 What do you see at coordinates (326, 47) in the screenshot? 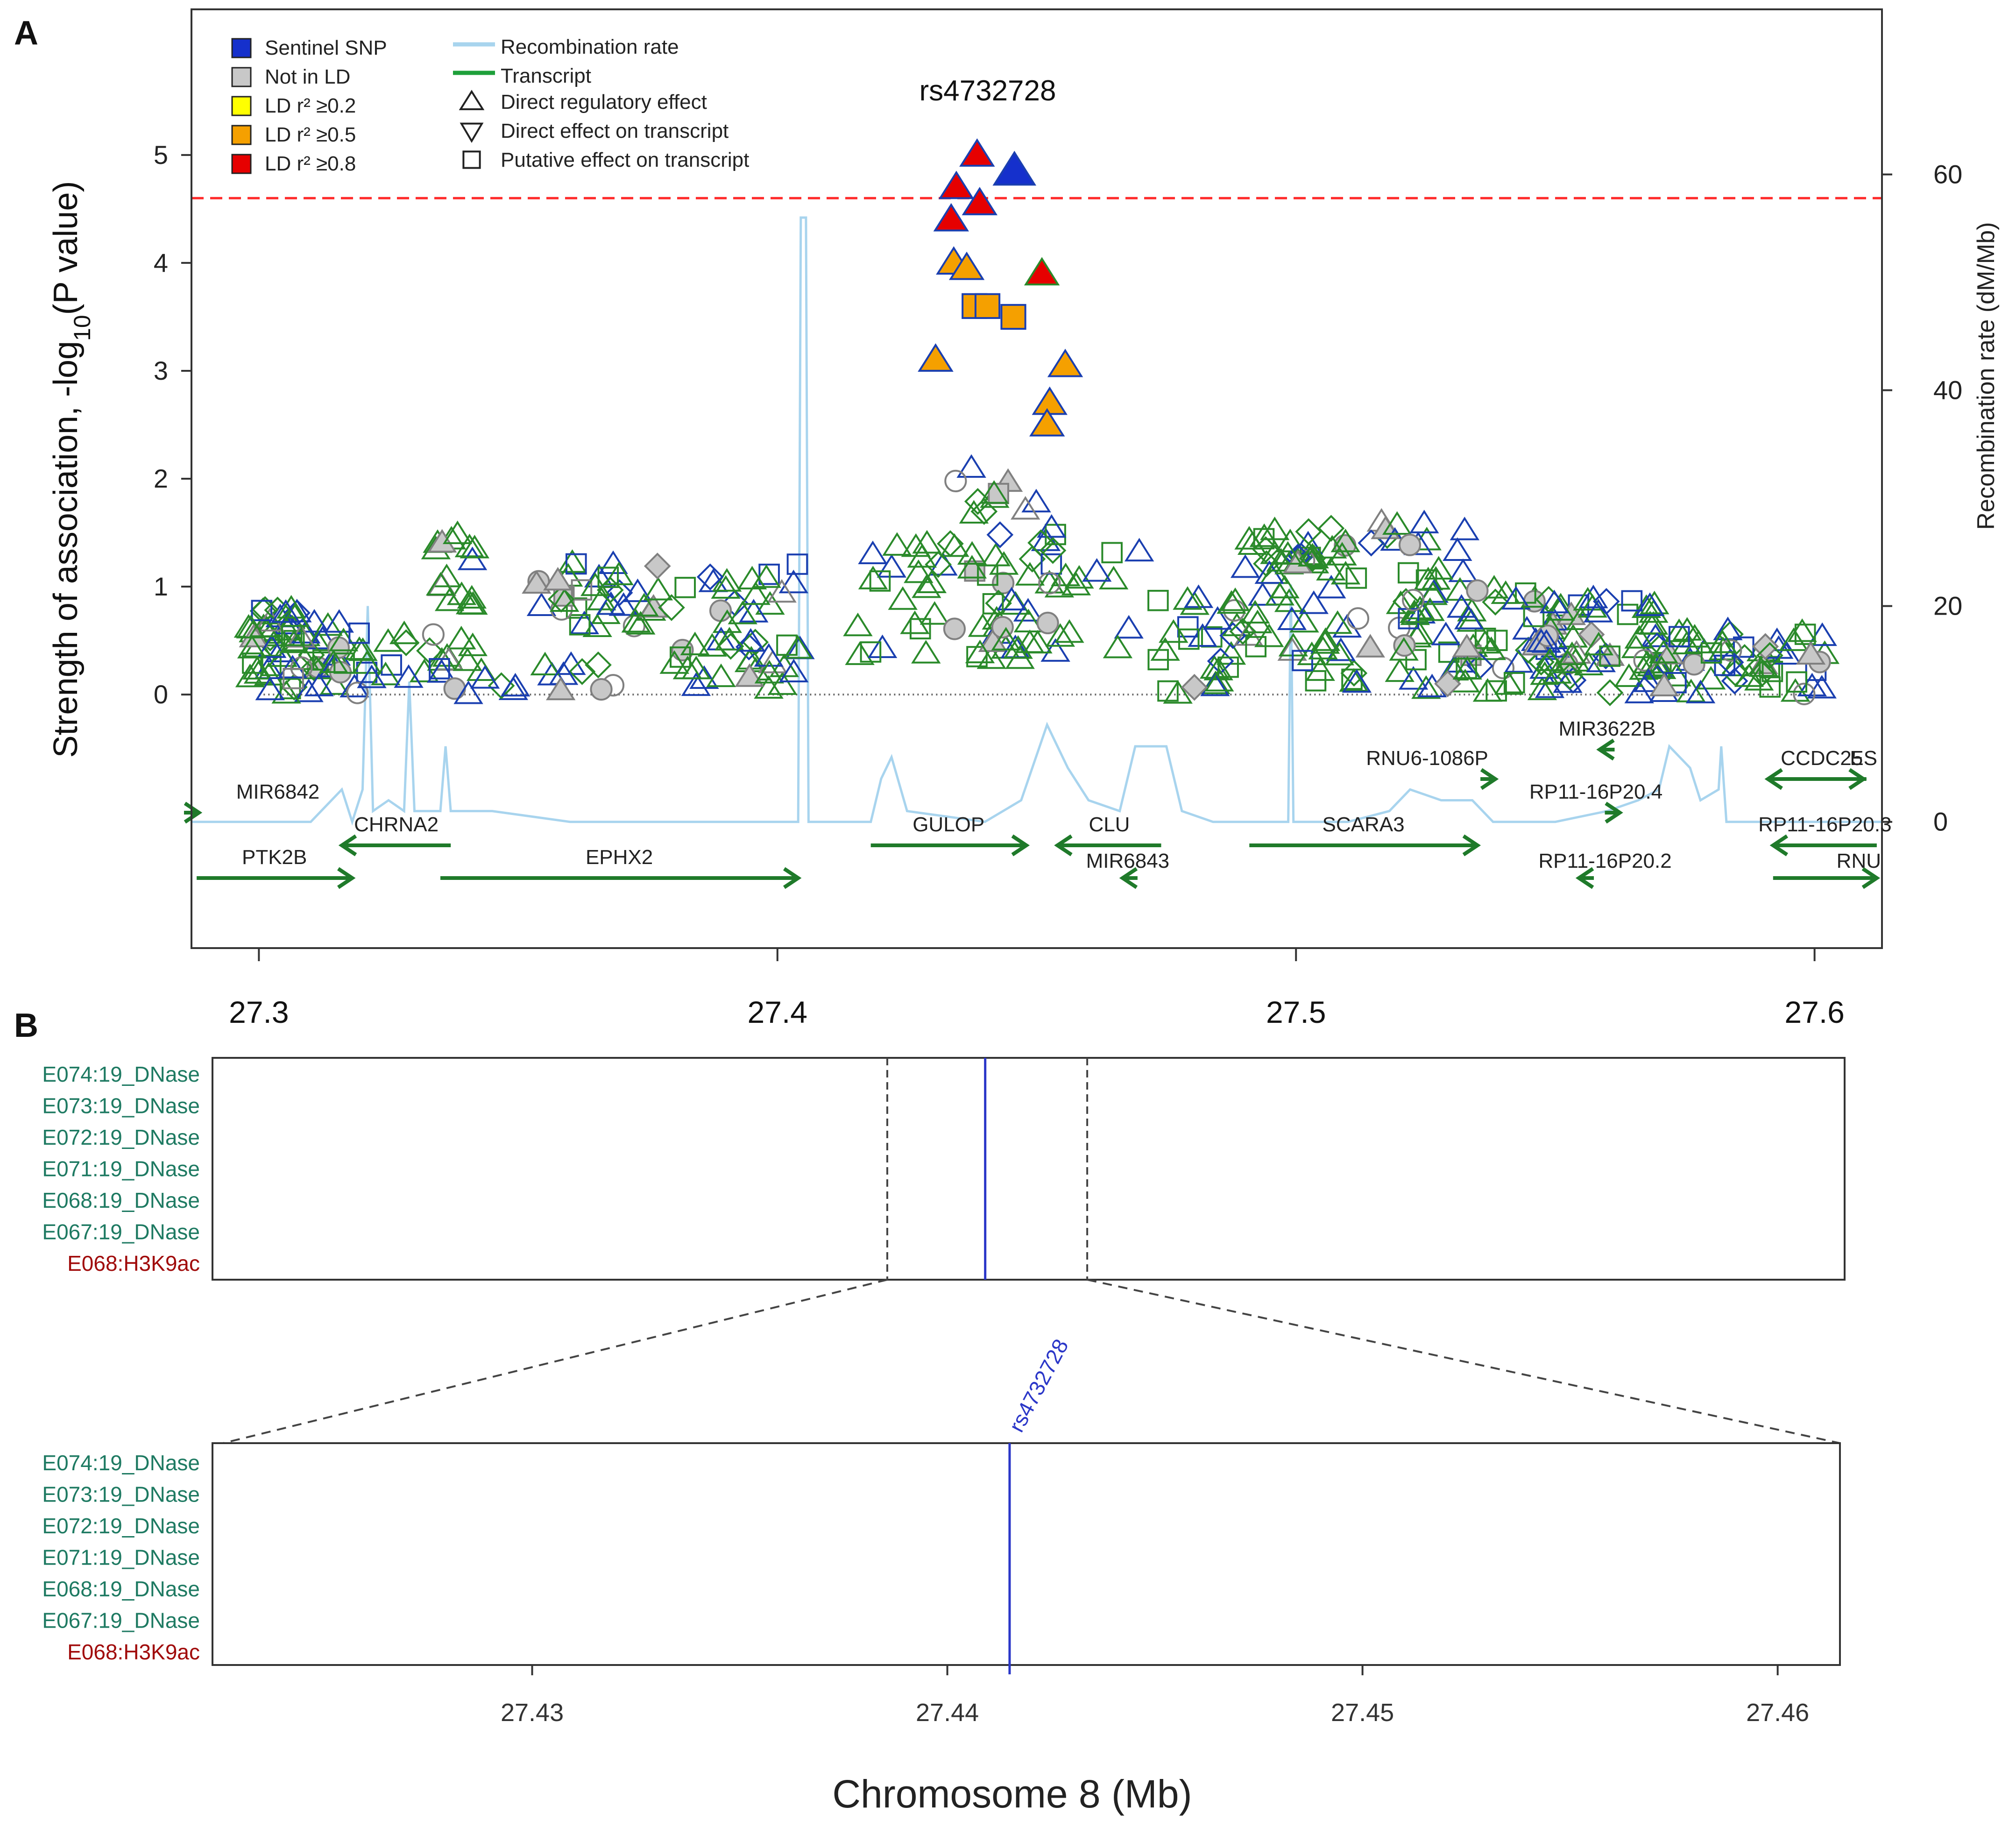
I see `legend-label: Sentinel SNP` at bounding box center [326, 47].